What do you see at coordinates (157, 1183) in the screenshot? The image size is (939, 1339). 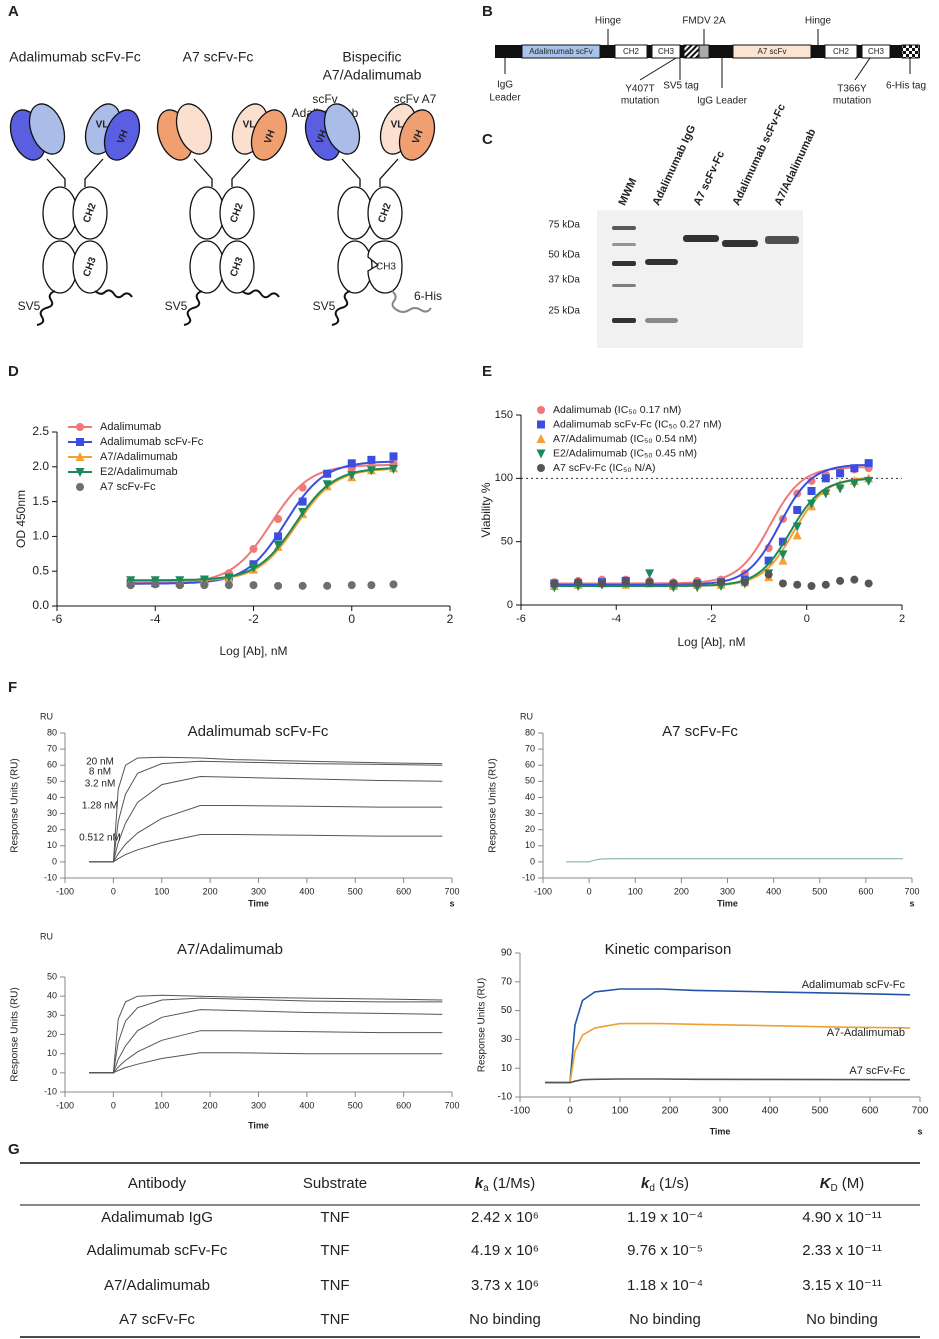 I see `table-header: Antibody` at bounding box center [157, 1183].